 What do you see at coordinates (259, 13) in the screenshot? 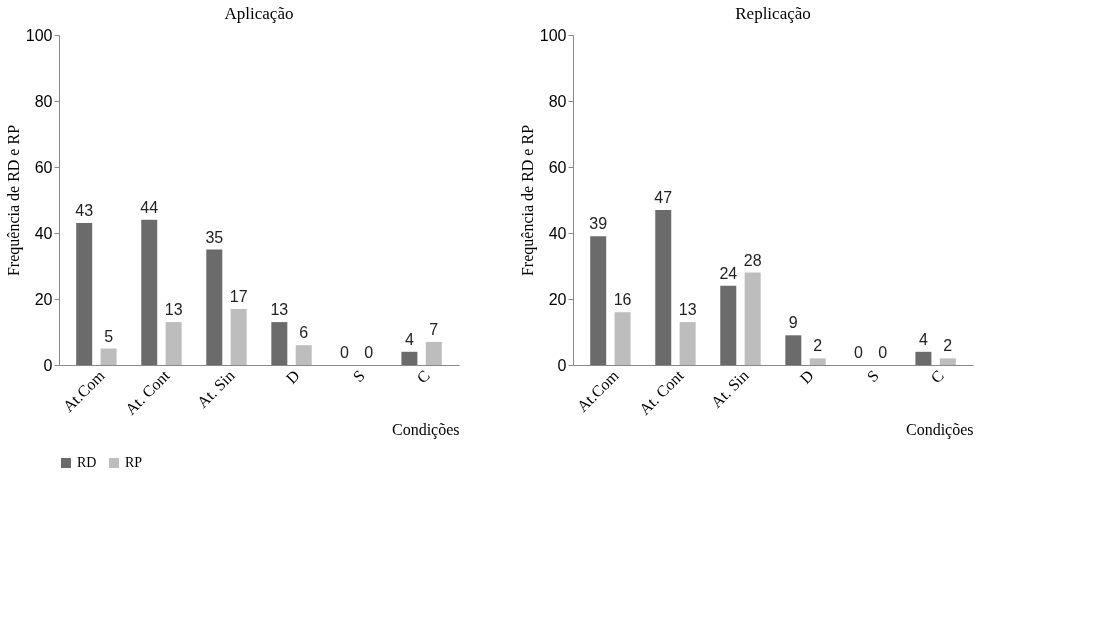
I see `chart-title: Aplicação` at bounding box center [259, 13].